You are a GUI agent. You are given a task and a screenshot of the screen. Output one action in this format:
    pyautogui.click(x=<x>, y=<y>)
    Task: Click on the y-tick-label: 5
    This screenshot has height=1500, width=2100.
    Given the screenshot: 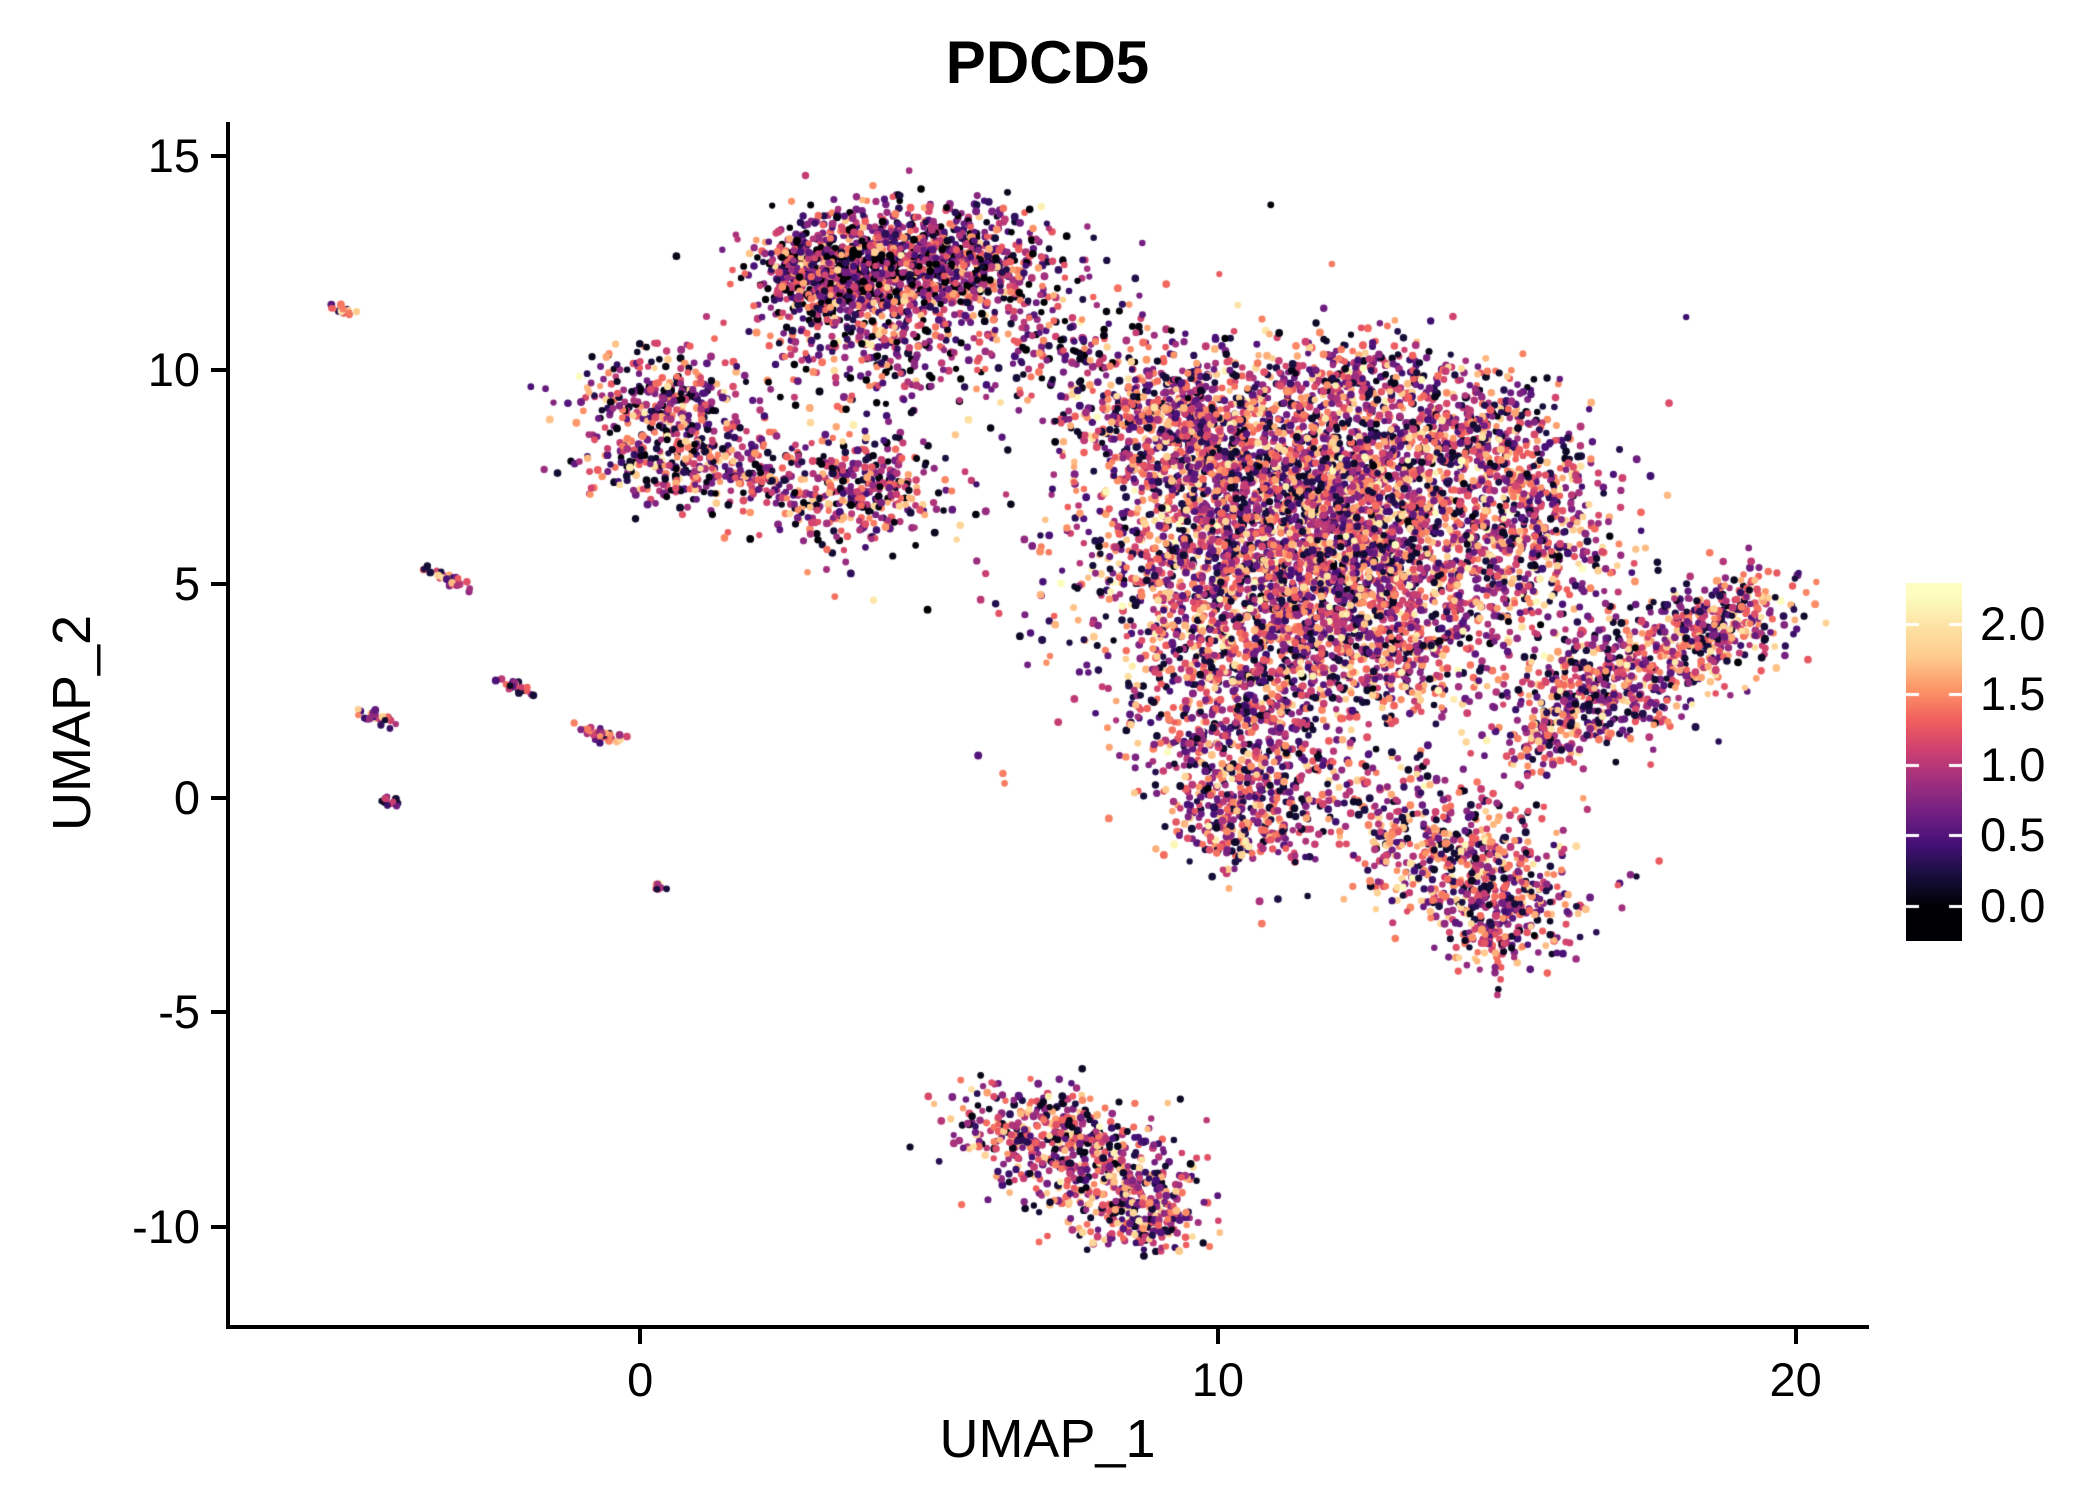 What is the action you would take?
    pyautogui.click(x=186, y=584)
    